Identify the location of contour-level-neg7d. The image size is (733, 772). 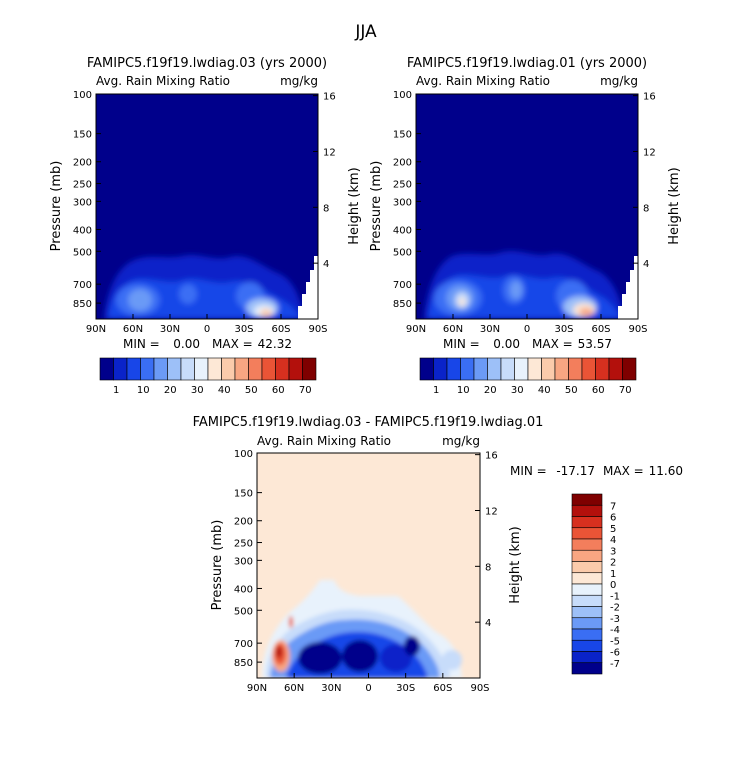
(412, 646).